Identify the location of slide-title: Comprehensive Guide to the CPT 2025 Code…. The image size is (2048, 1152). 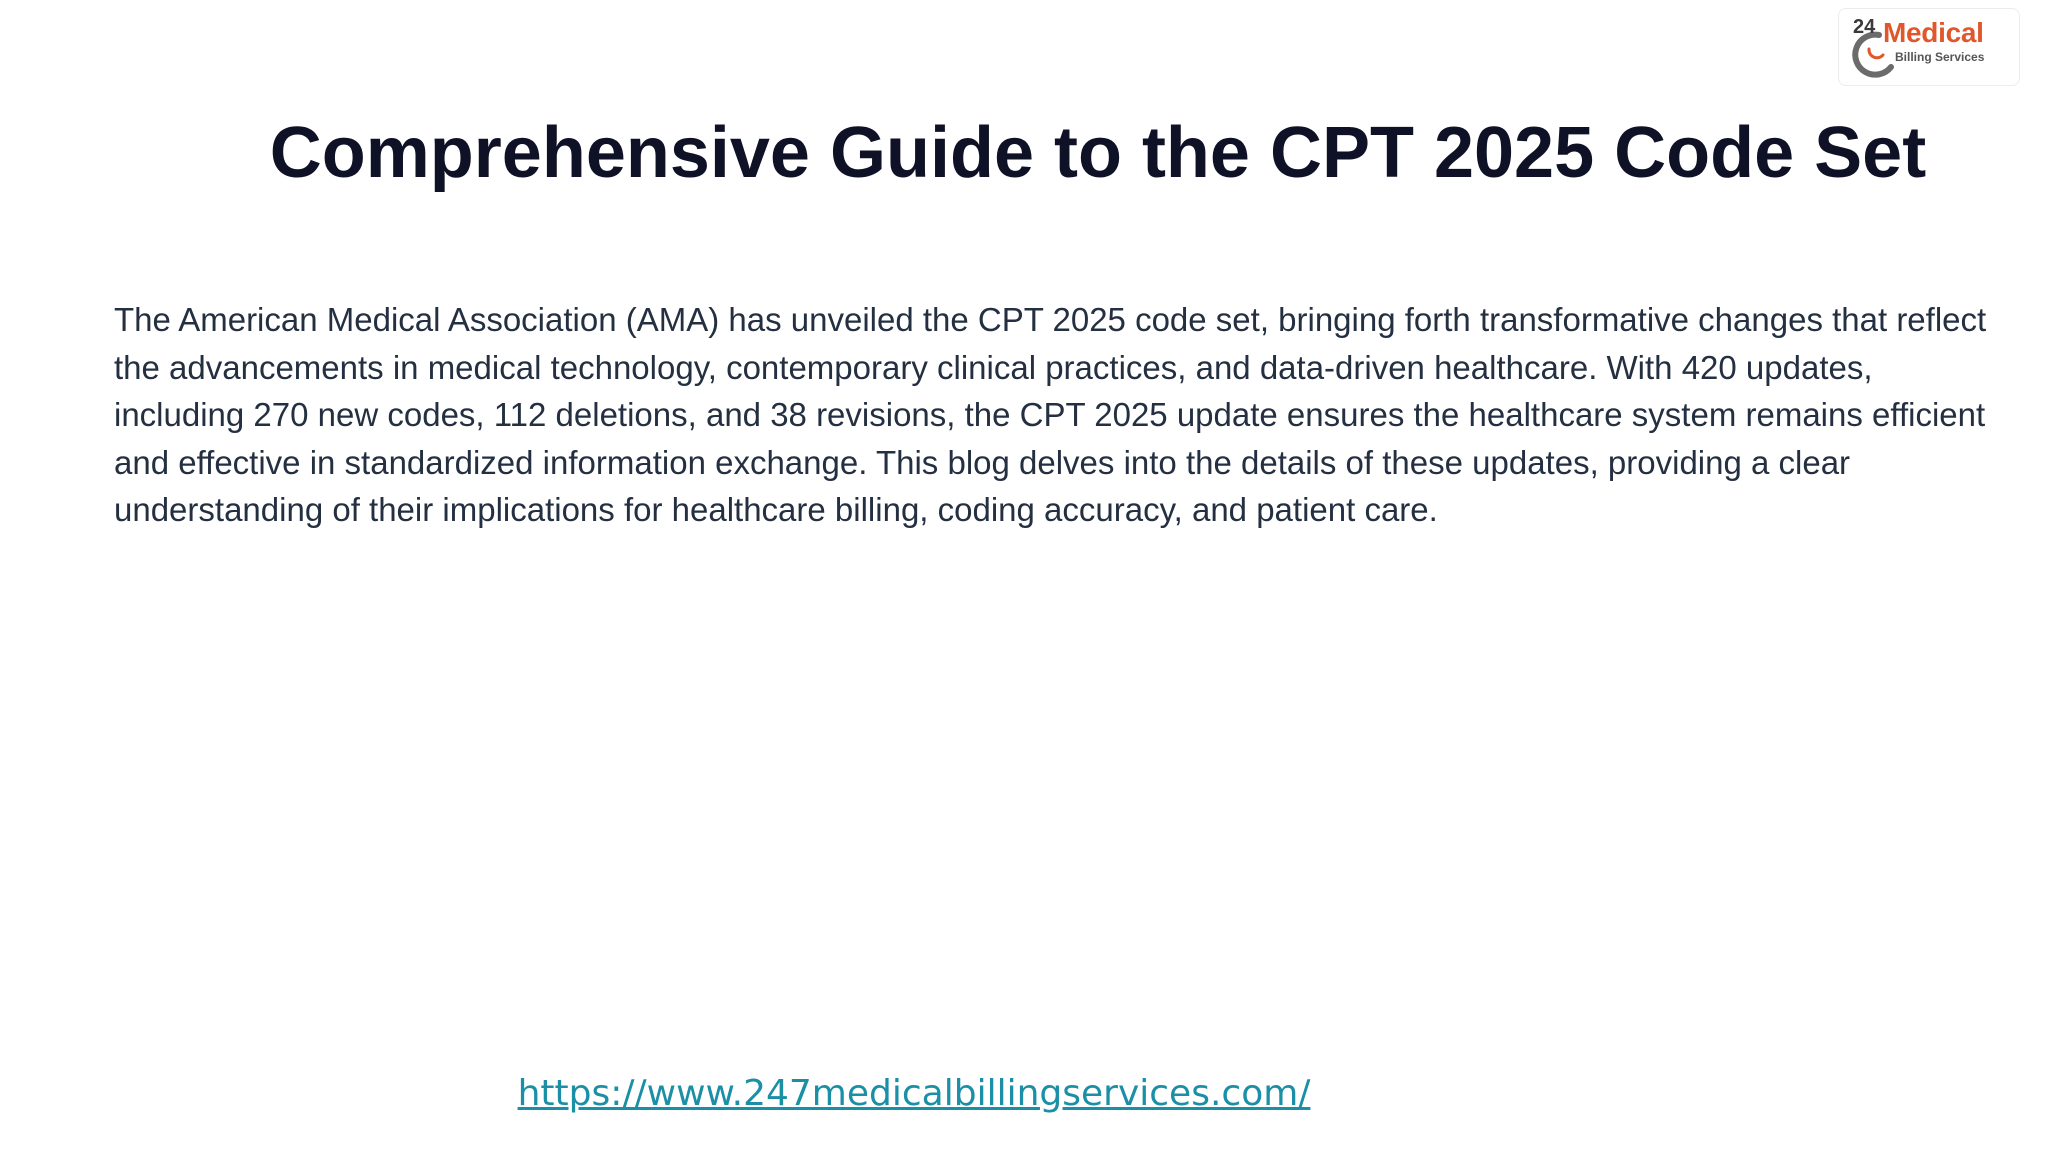
(1098, 153).